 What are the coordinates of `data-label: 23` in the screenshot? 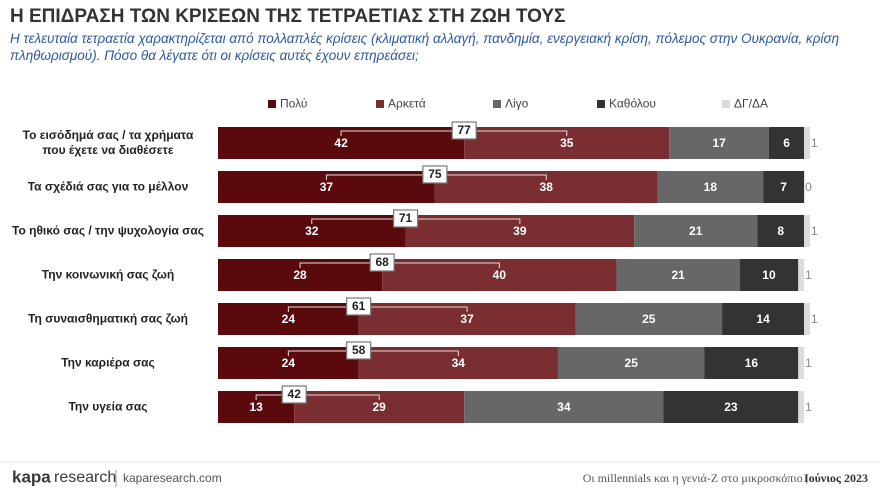 It's located at (731, 407).